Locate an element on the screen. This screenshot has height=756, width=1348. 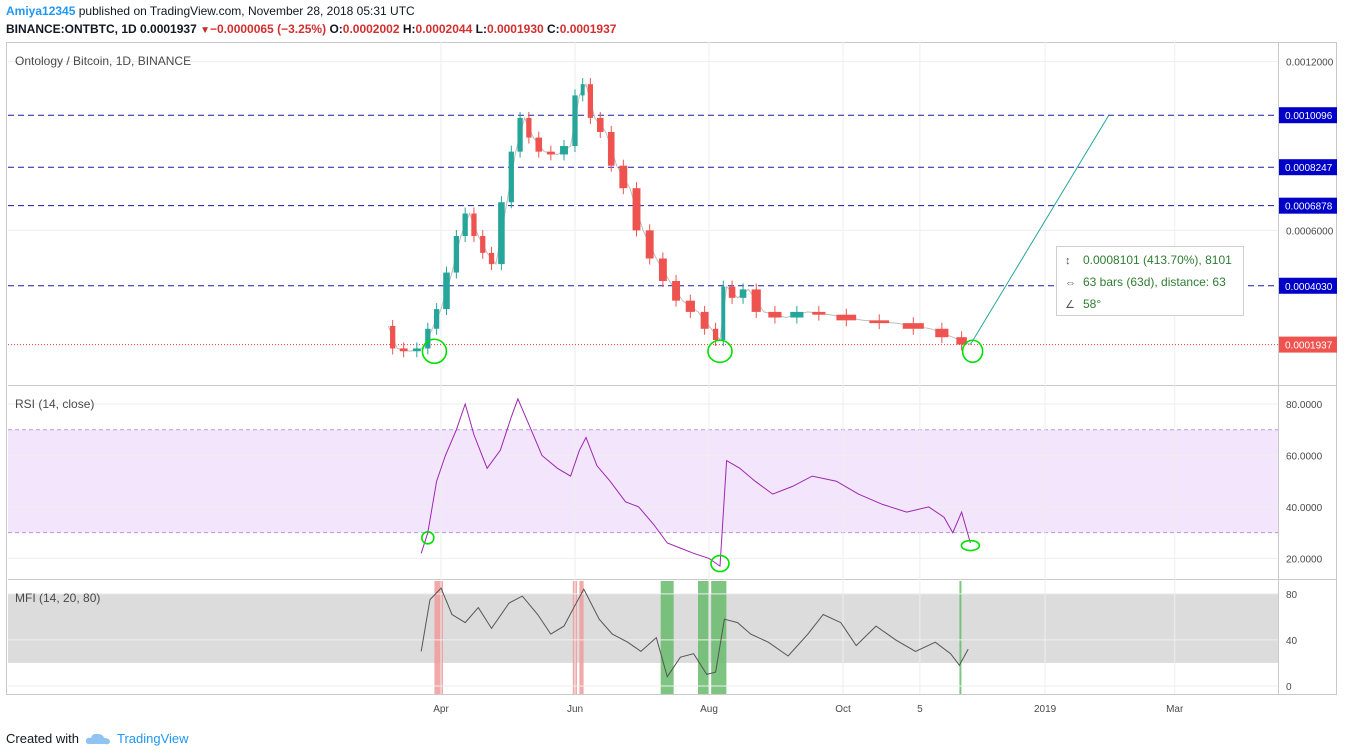
projection-trend-line is located at coordinates (1039, 229).